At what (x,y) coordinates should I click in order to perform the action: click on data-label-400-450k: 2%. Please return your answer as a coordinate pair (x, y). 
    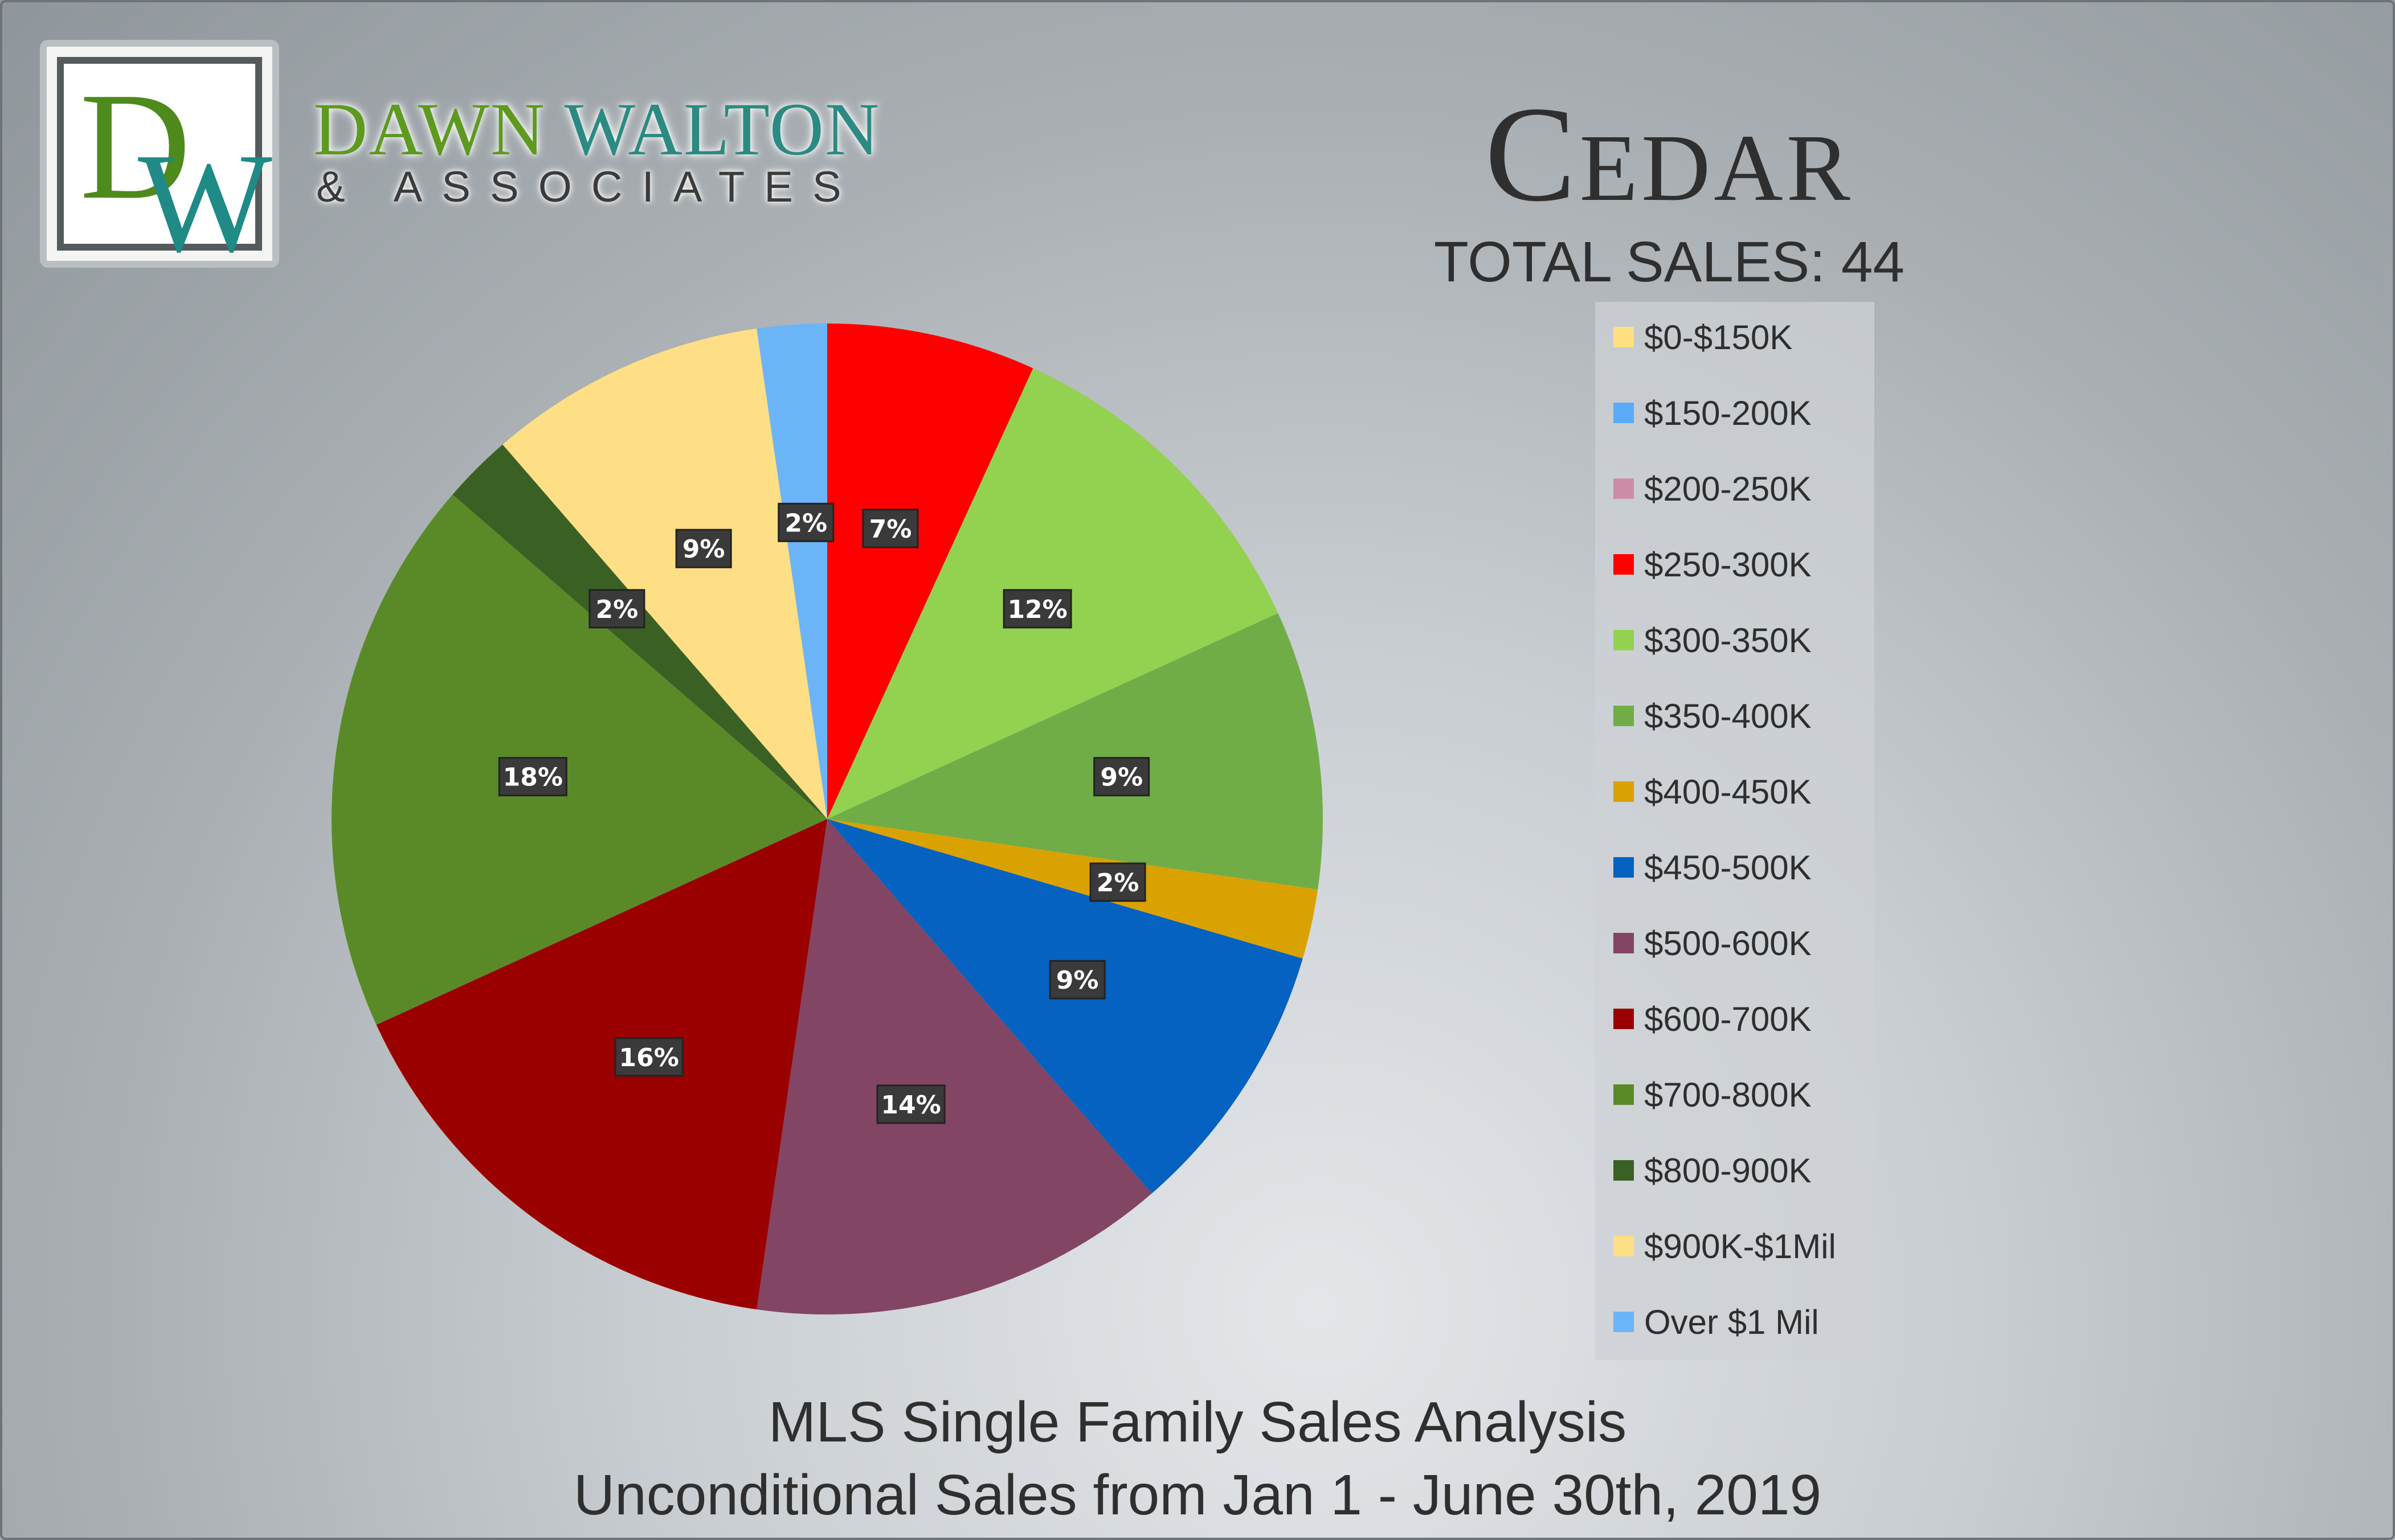
    Looking at the image, I should click on (1117, 882).